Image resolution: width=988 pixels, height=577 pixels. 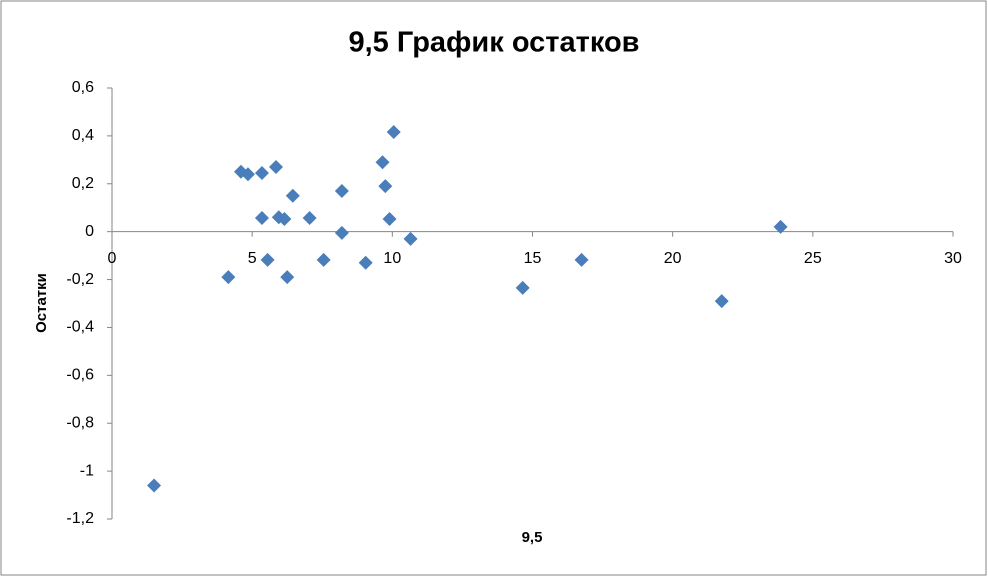 I want to click on y-tick-label: -0,2, so click(x=80, y=279).